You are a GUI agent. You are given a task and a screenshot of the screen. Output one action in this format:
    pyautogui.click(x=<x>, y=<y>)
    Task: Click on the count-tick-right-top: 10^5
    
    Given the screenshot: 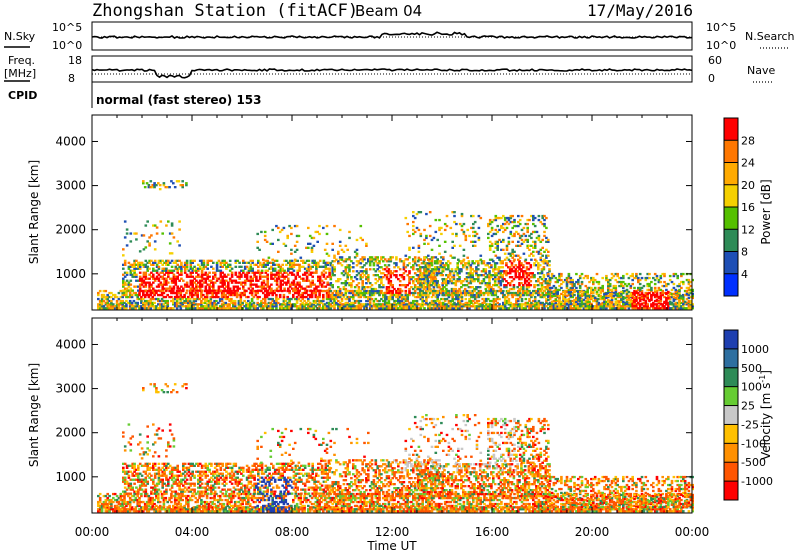 What is the action you would take?
    pyautogui.click(x=721, y=27)
    